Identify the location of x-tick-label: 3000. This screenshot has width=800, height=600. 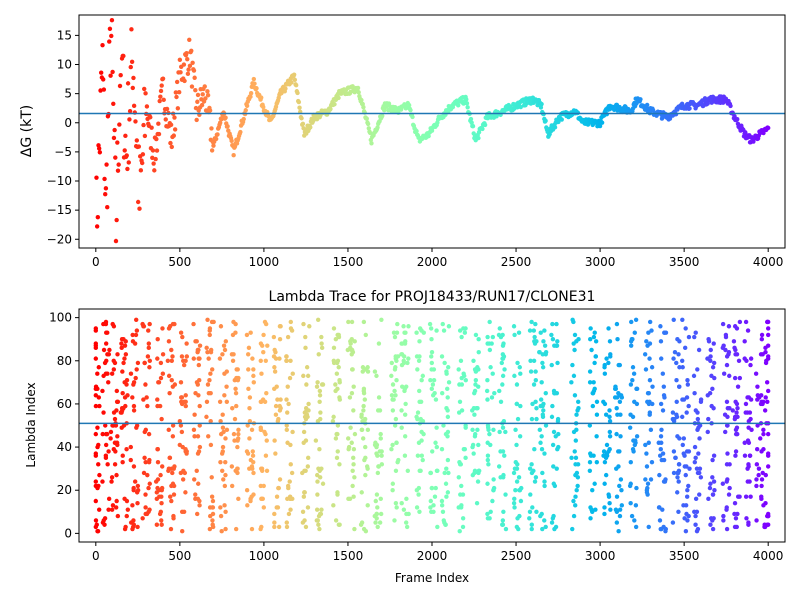
(600, 262).